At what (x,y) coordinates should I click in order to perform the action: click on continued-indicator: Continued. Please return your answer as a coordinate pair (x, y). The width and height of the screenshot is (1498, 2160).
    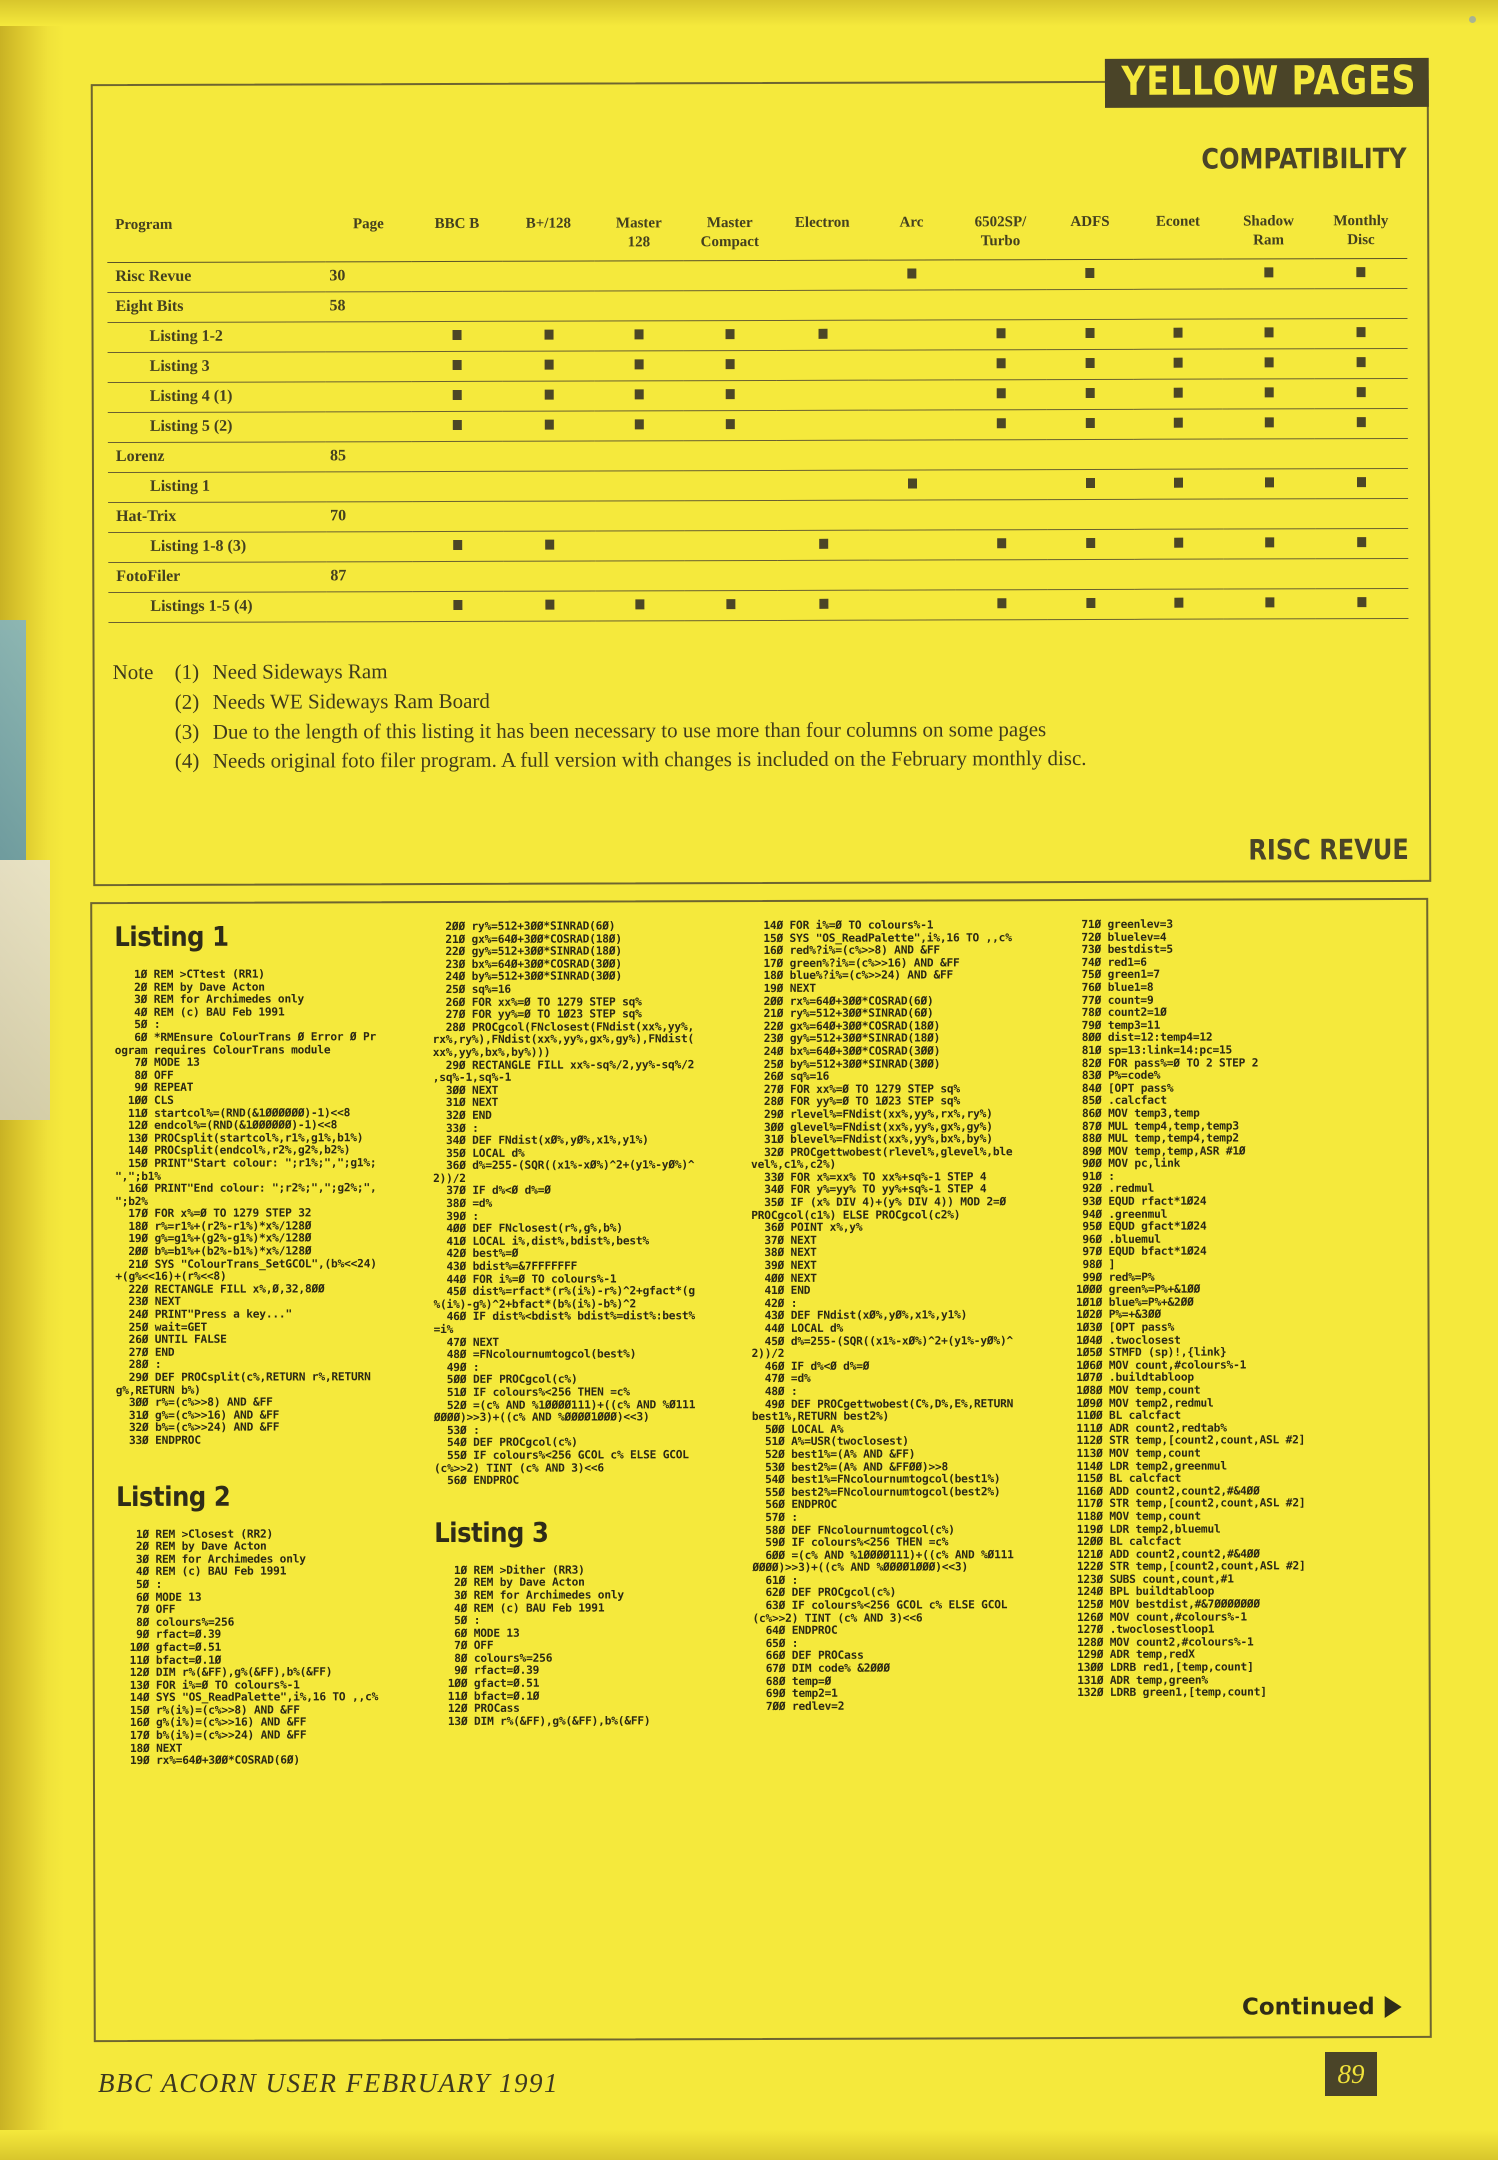
    Looking at the image, I should click on (1321, 2007).